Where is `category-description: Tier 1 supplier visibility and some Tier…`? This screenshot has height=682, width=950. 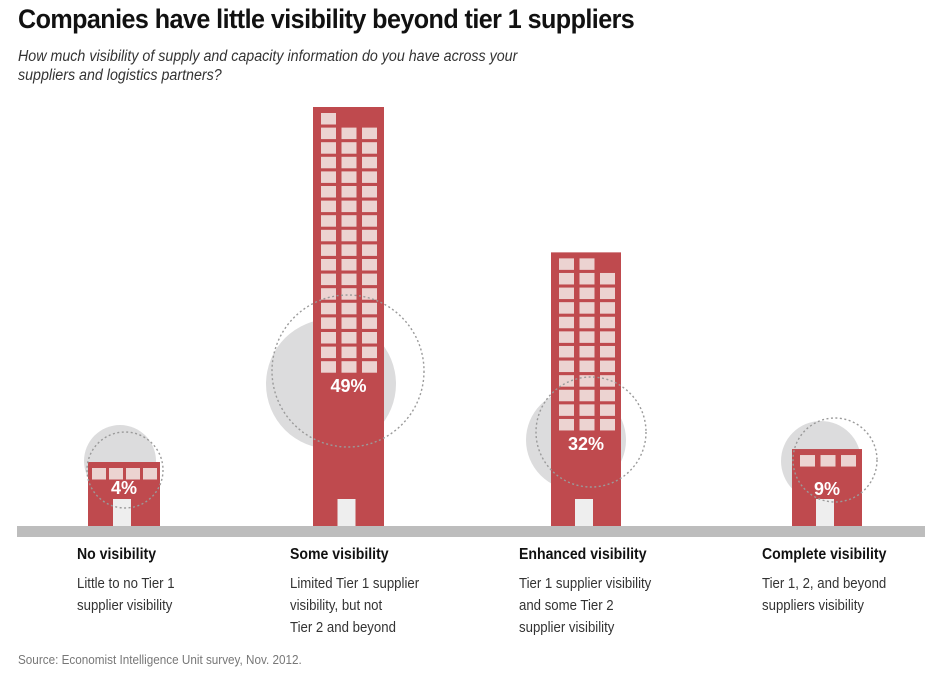 category-description: Tier 1 supplier visibility and some Tier… is located at coordinates (607, 606).